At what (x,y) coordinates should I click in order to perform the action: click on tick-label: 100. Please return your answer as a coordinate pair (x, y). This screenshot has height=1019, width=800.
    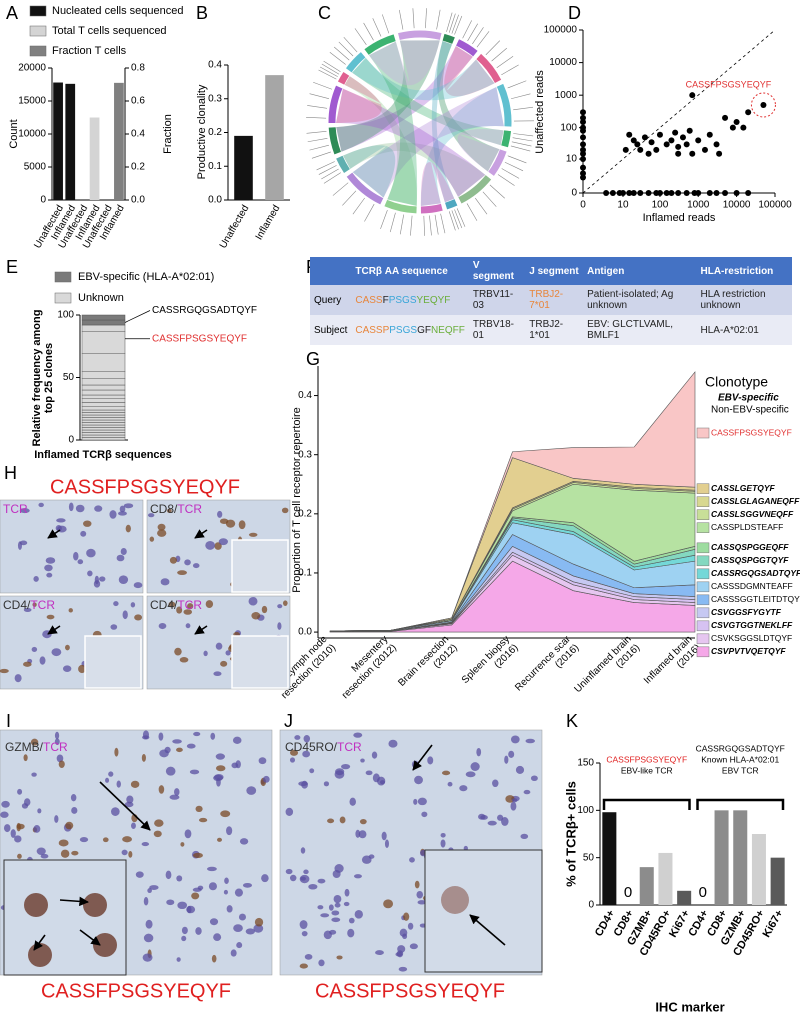
    Looking at the image, I should click on (568, 127).